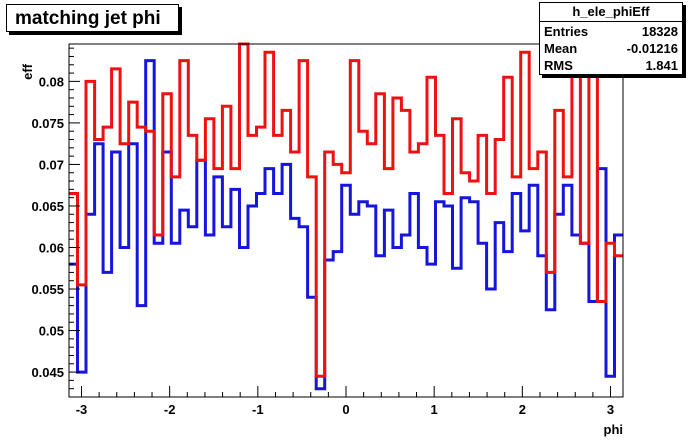 Image resolution: width=692 pixels, height=444 pixels. I want to click on x-tick-label: 3, so click(610, 409).